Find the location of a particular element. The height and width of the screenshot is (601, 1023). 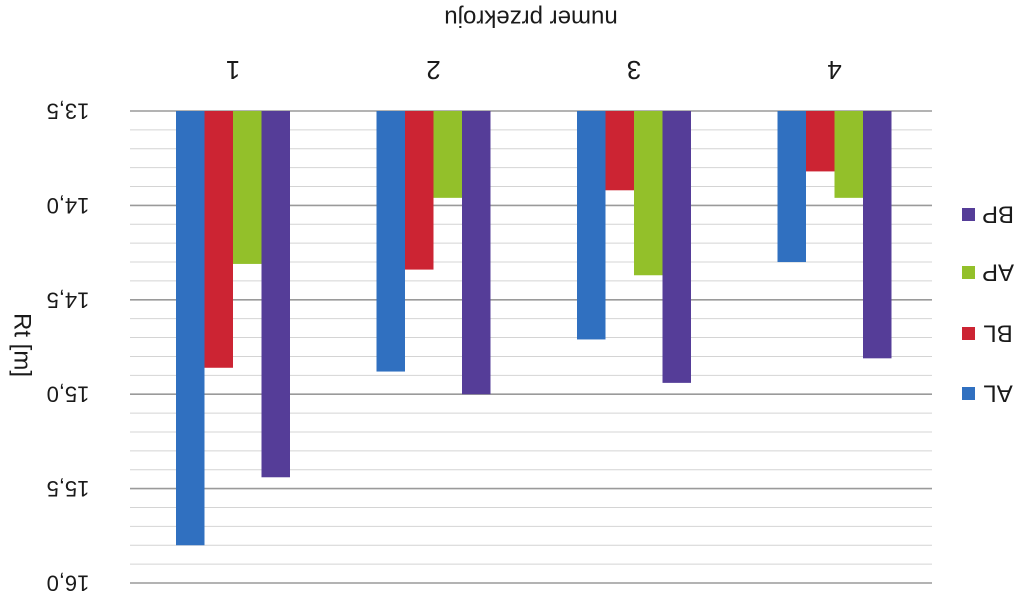

legend-label-bp: BP is located at coordinates (998, 214).